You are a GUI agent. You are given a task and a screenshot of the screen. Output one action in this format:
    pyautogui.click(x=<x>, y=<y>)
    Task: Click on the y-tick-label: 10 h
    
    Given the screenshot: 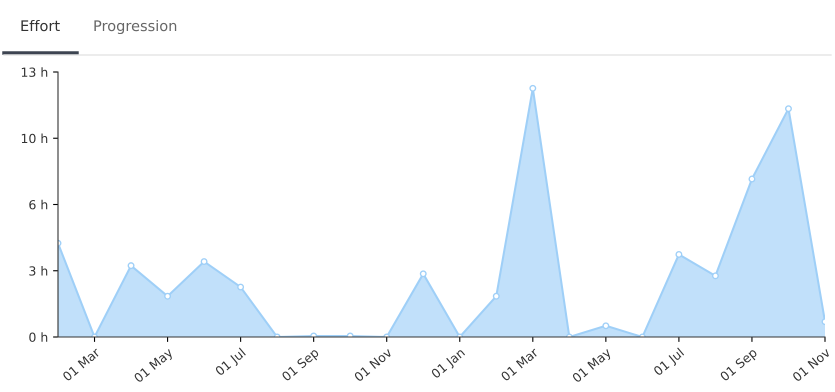 What is the action you would take?
    pyautogui.click(x=35, y=139)
    